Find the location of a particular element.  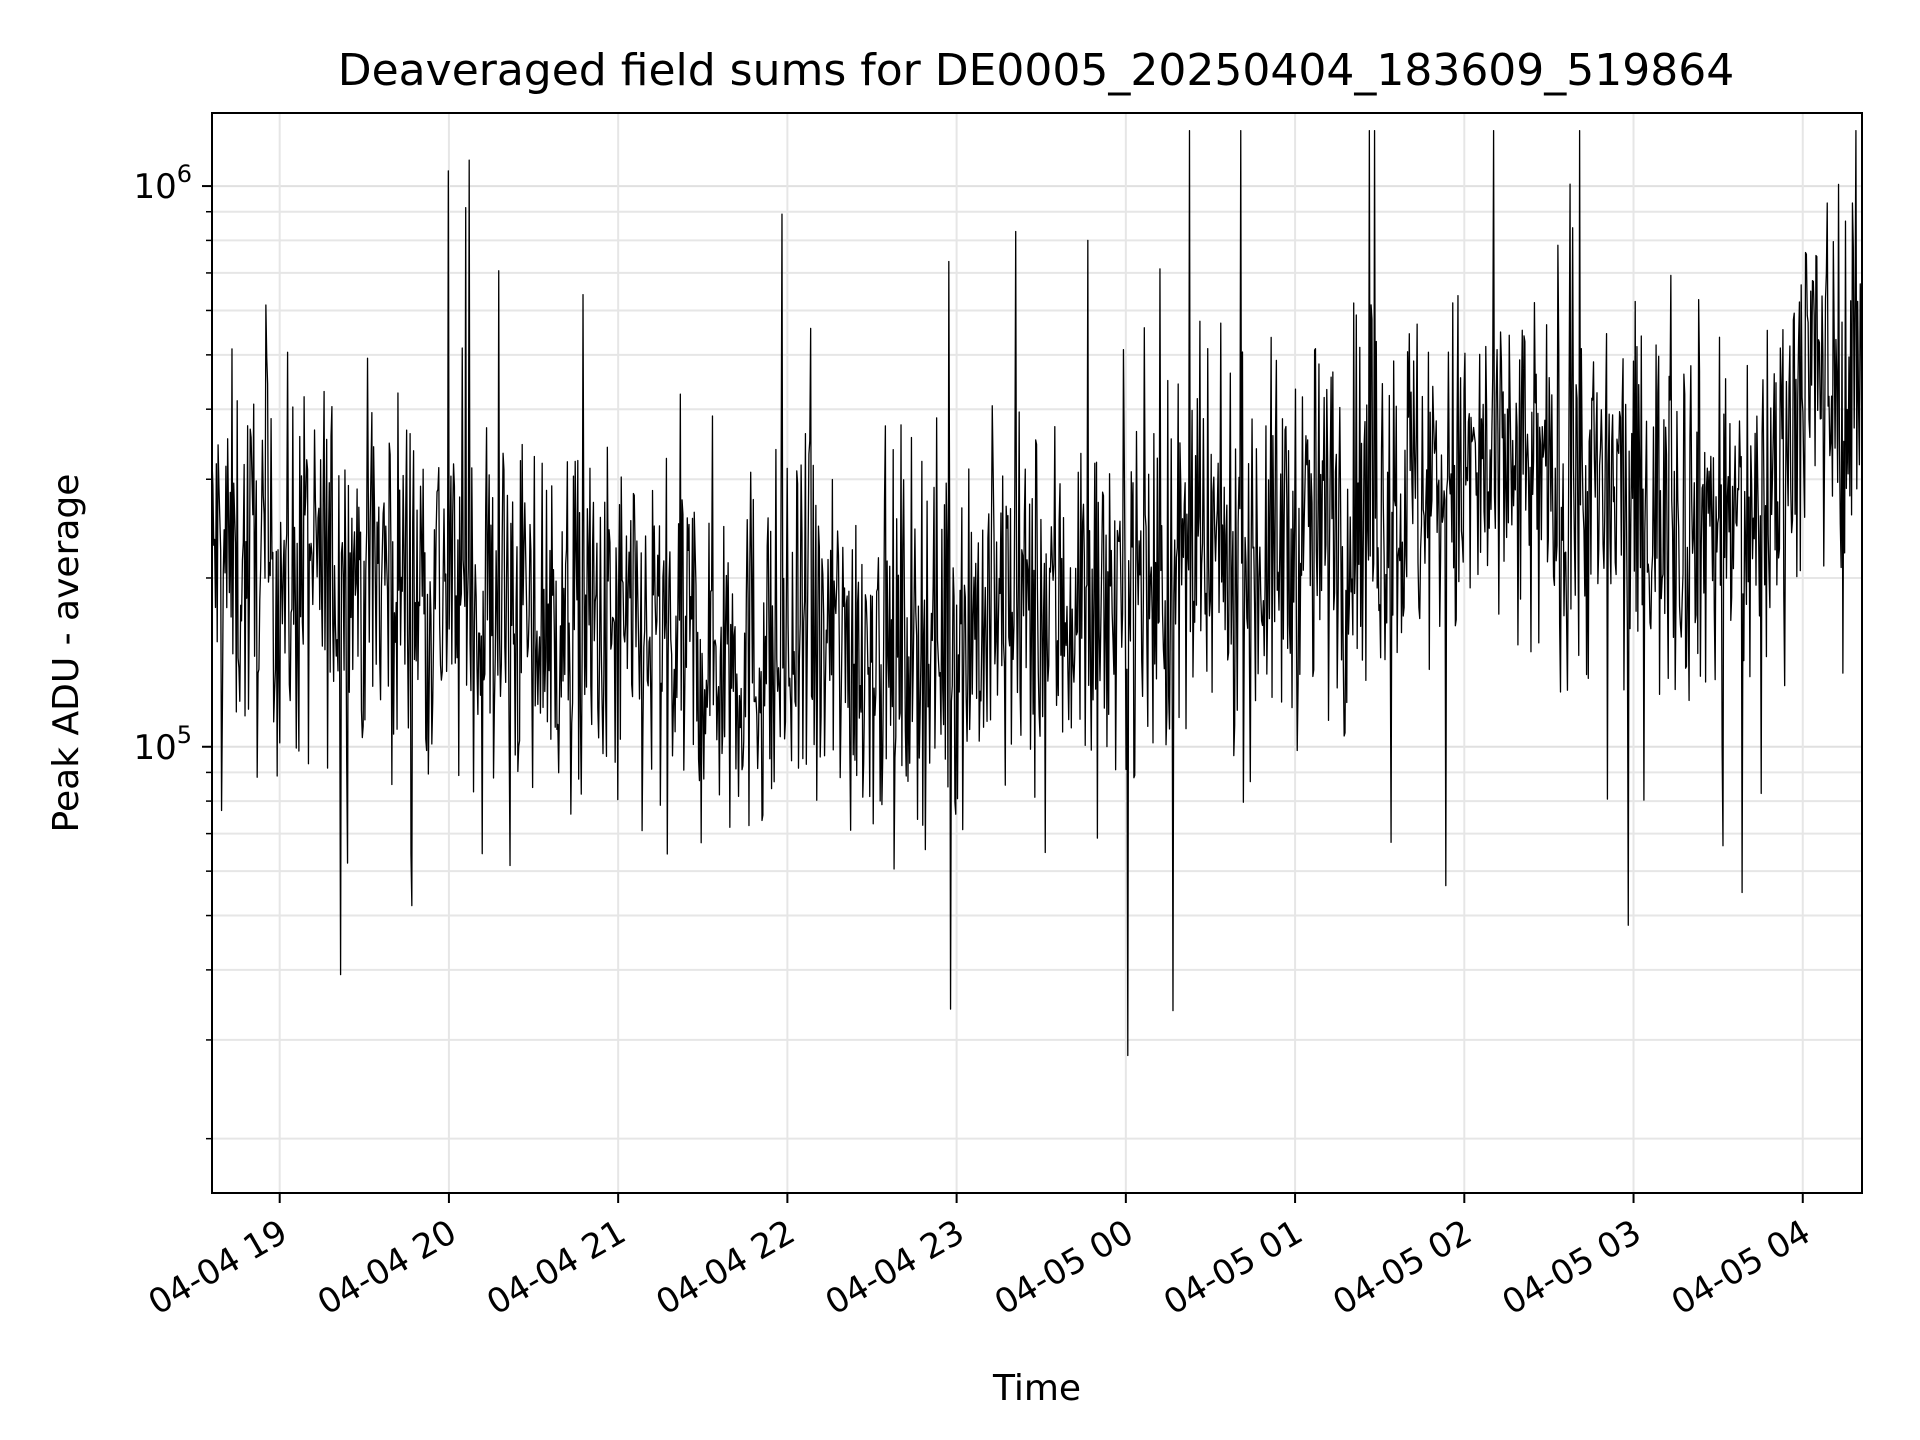

y-axis: 10⁵ 10⁶ is located at coordinates (172, 650).